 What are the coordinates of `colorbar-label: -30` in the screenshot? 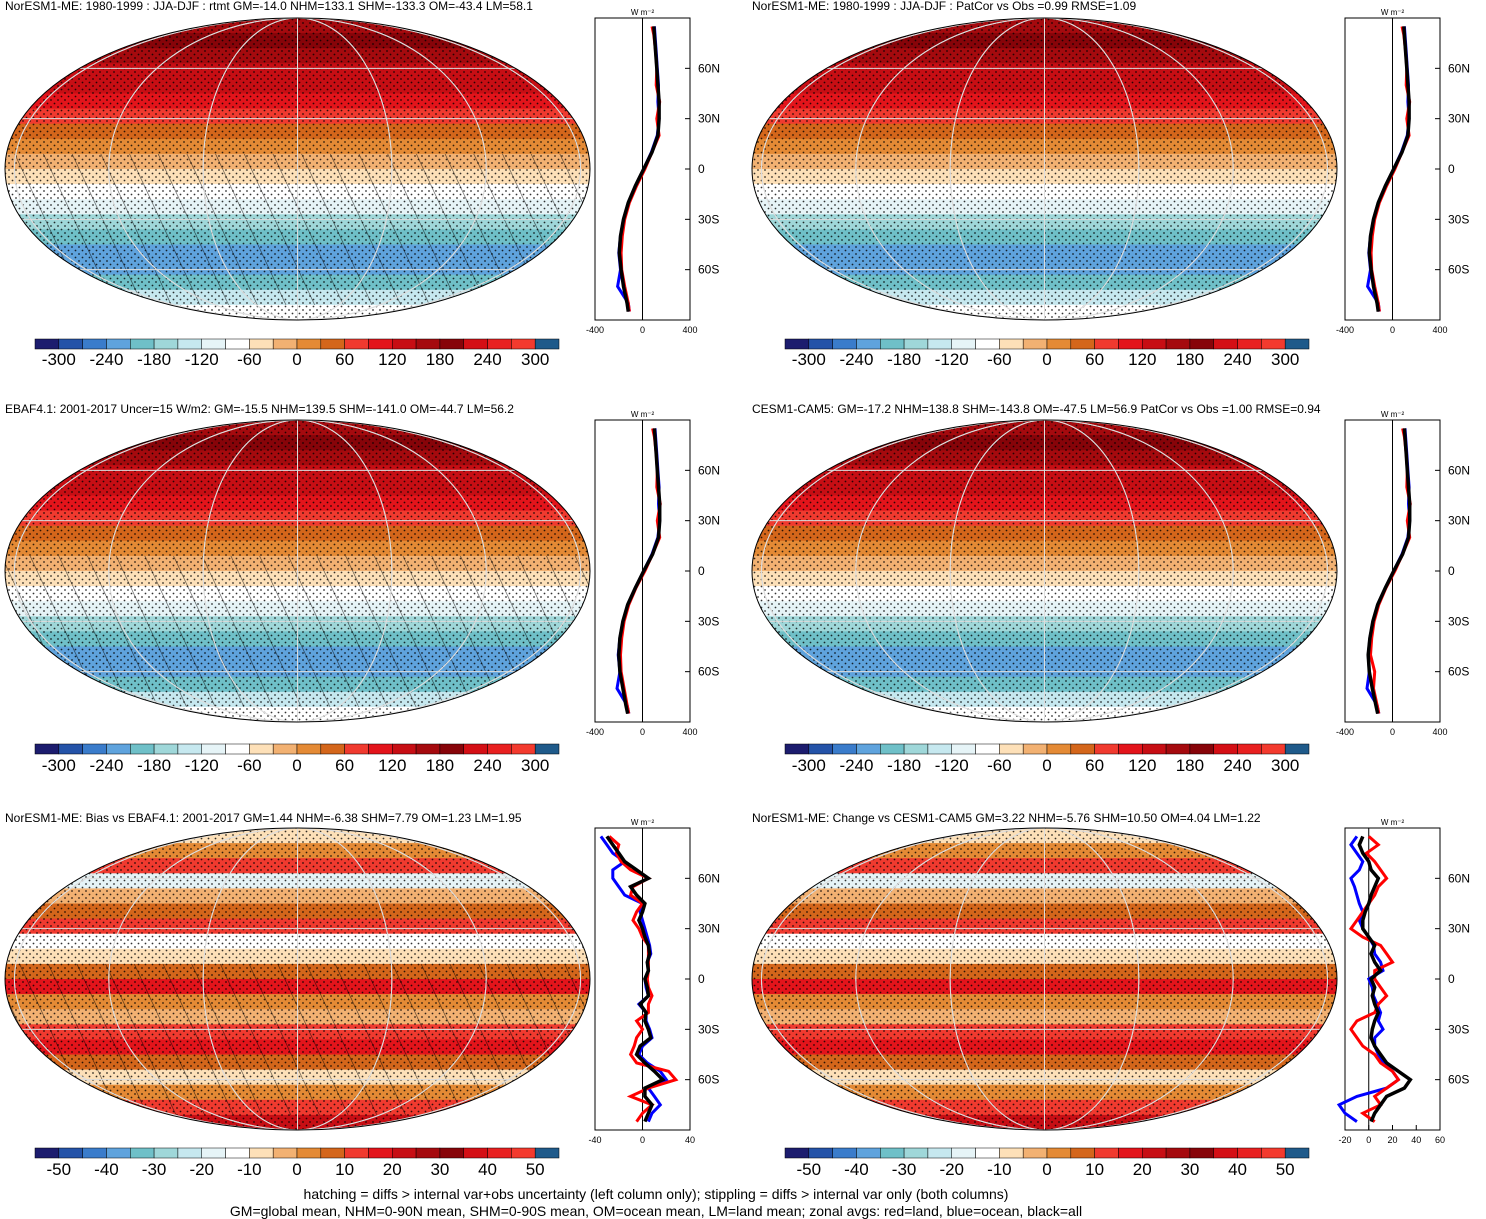 It's located at (154, 1169).